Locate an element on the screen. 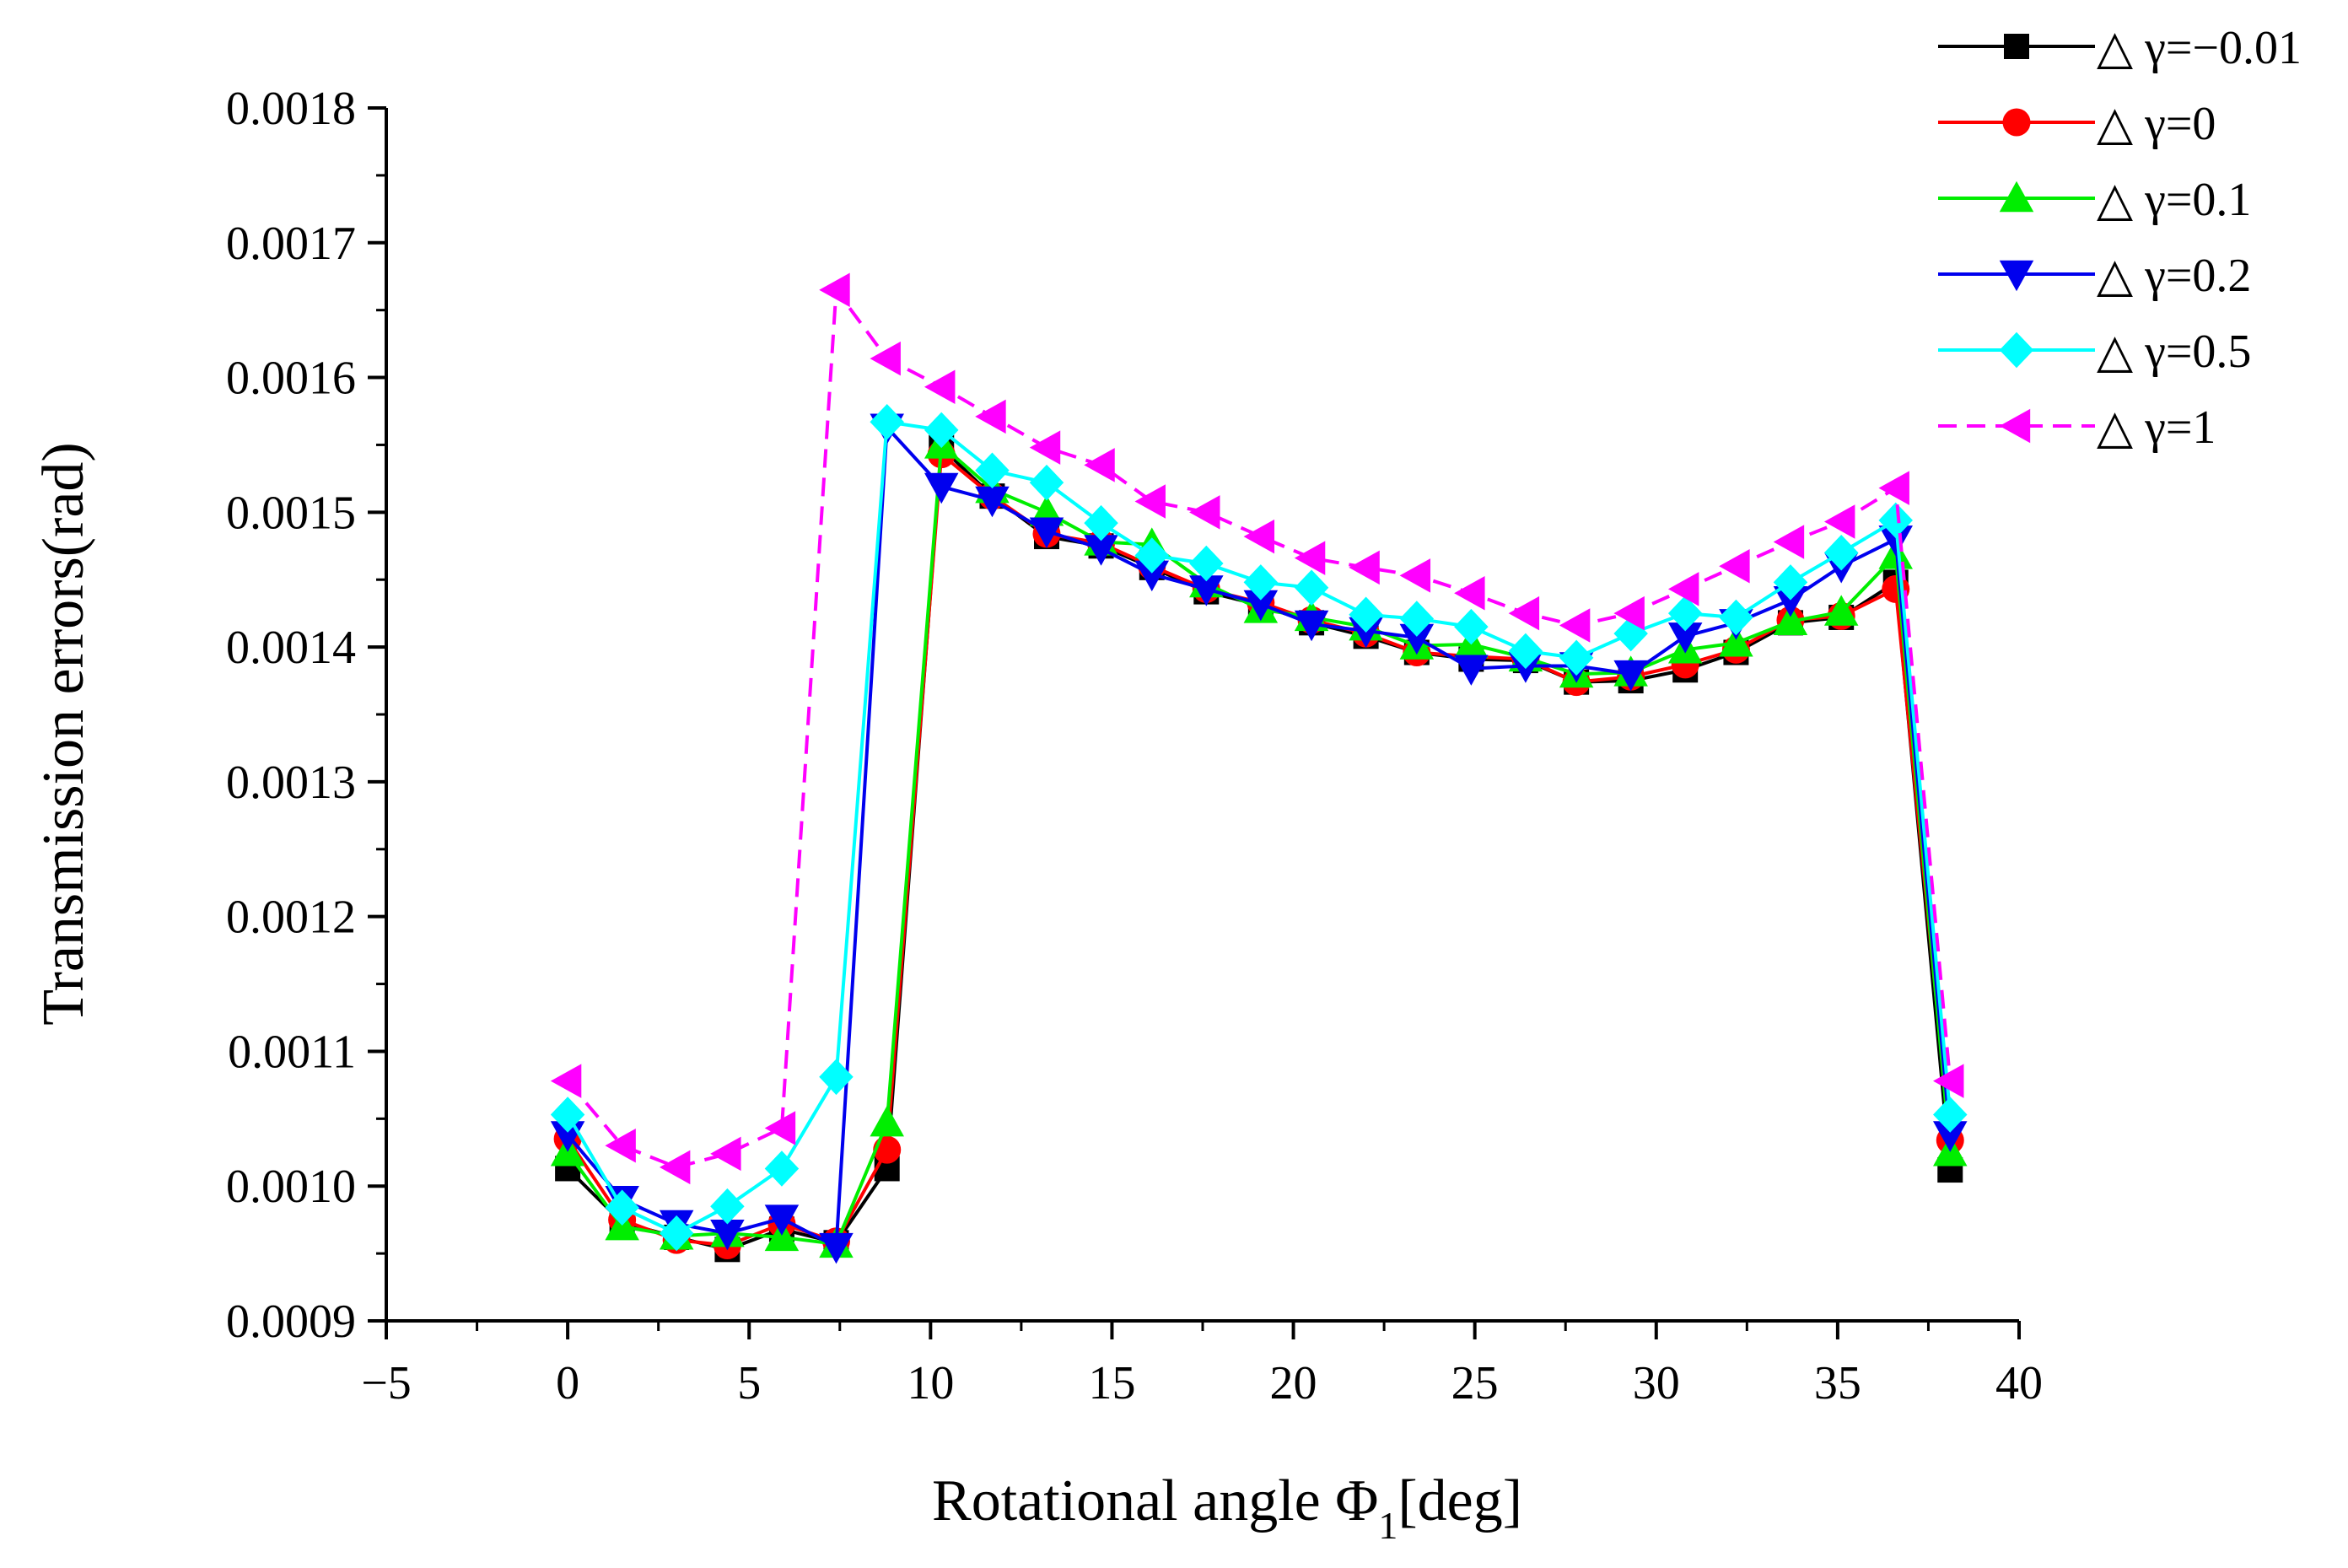  x-tick-label: 10 is located at coordinates (931, 1383).